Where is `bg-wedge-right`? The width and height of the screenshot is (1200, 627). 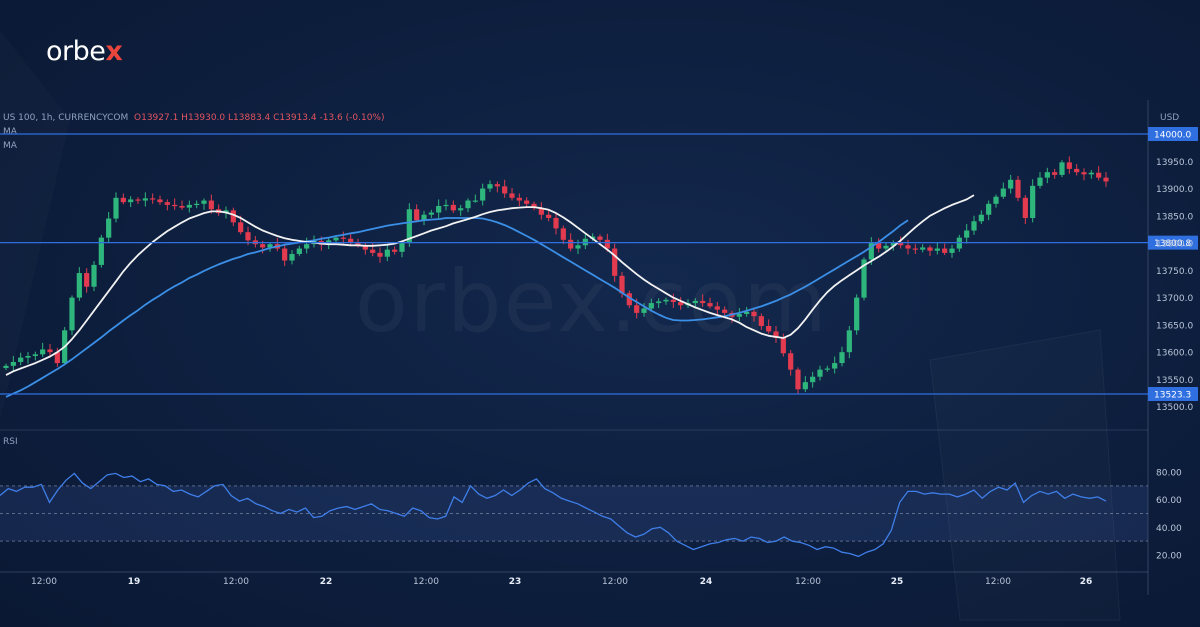
bg-wedge-right is located at coordinates (1025, 475).